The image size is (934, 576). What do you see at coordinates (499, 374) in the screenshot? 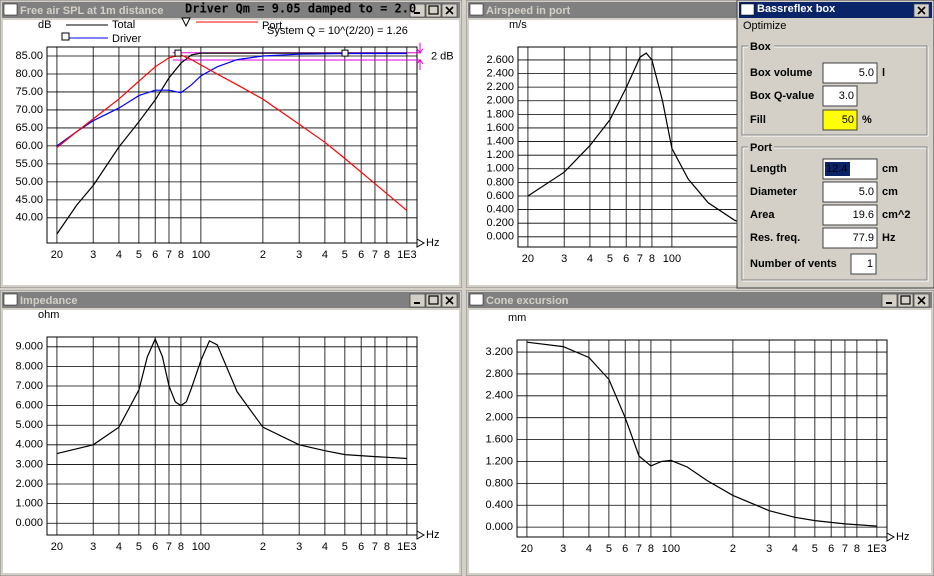
I see `y-tick-label: 2.800` at bounding box center [499, 374].